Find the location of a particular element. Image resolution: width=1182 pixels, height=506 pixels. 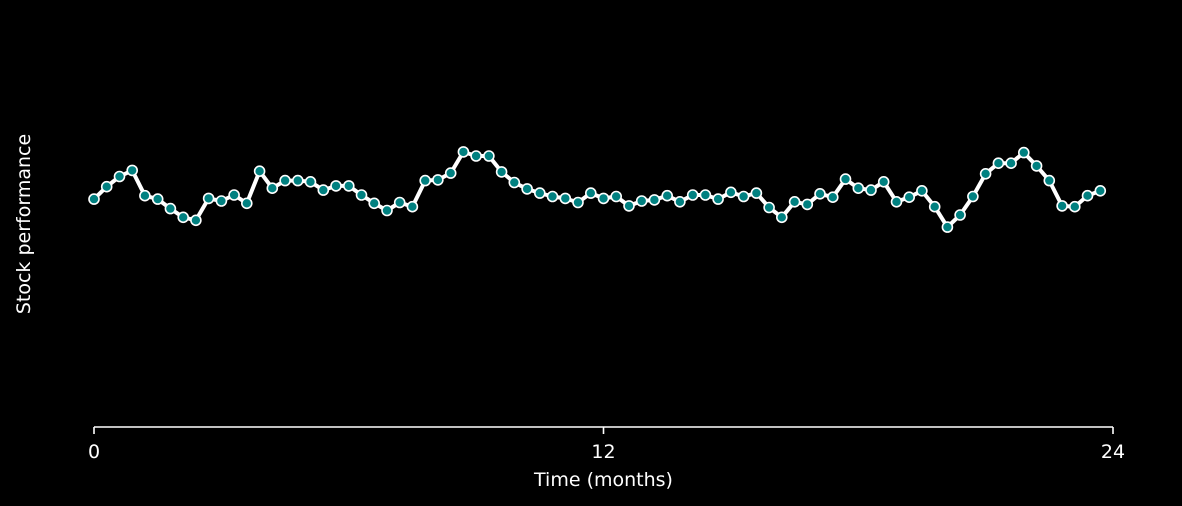

x-tick-label: 0 is located at coordinates (94, 452).